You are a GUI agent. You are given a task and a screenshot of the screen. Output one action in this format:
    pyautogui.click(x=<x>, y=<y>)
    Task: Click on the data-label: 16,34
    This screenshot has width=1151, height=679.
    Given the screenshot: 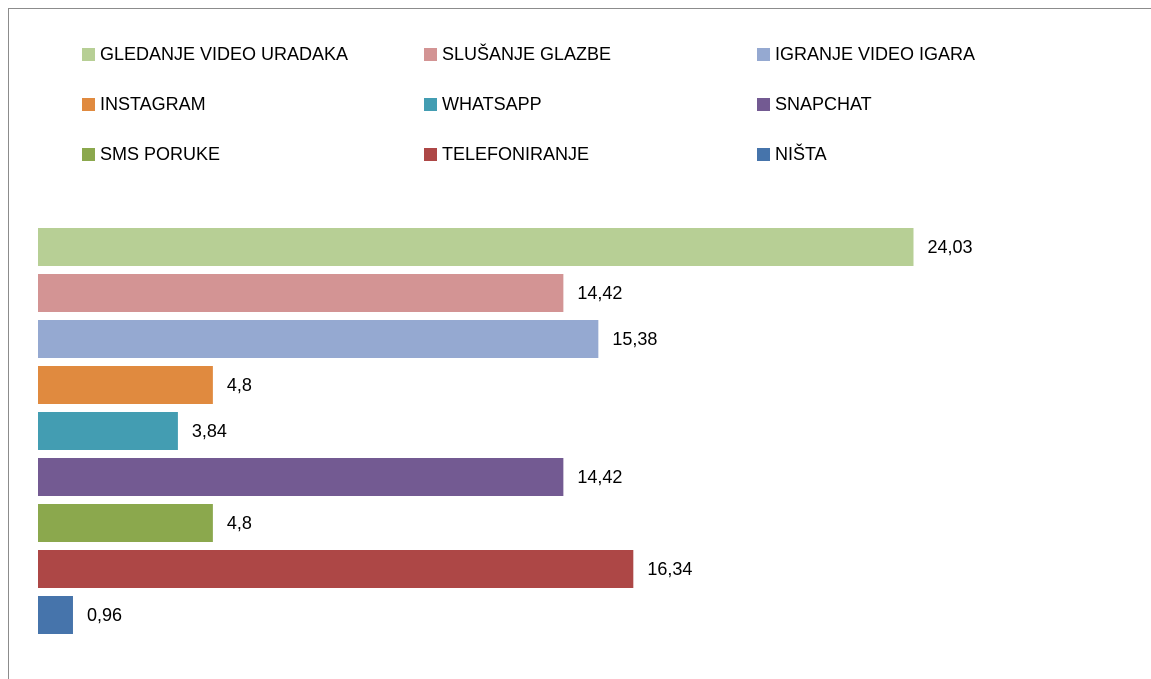 What is the action you would take?
    pyautogui.click(x=669, y=569)
    